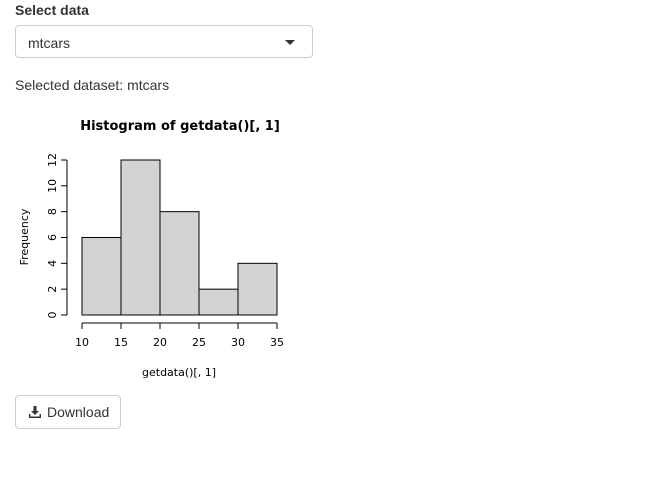 This screenshot has width=672, height=480. I want to click on selected-dataset-text: Selected dataset: mtcars, so click(92, 85).